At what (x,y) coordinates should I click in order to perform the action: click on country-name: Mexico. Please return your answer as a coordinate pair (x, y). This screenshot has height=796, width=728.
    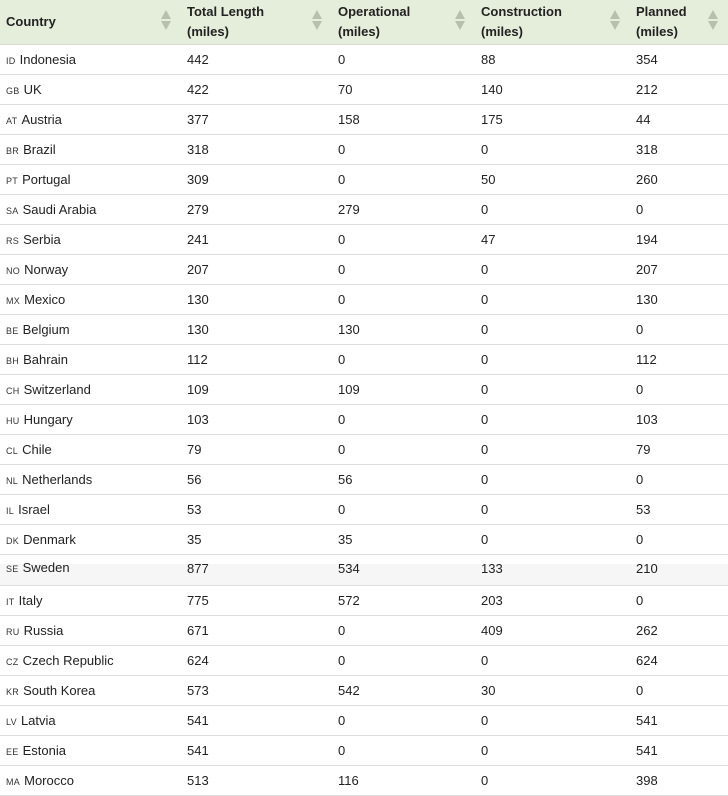
    Looking at the image, I should click on (45, 299).